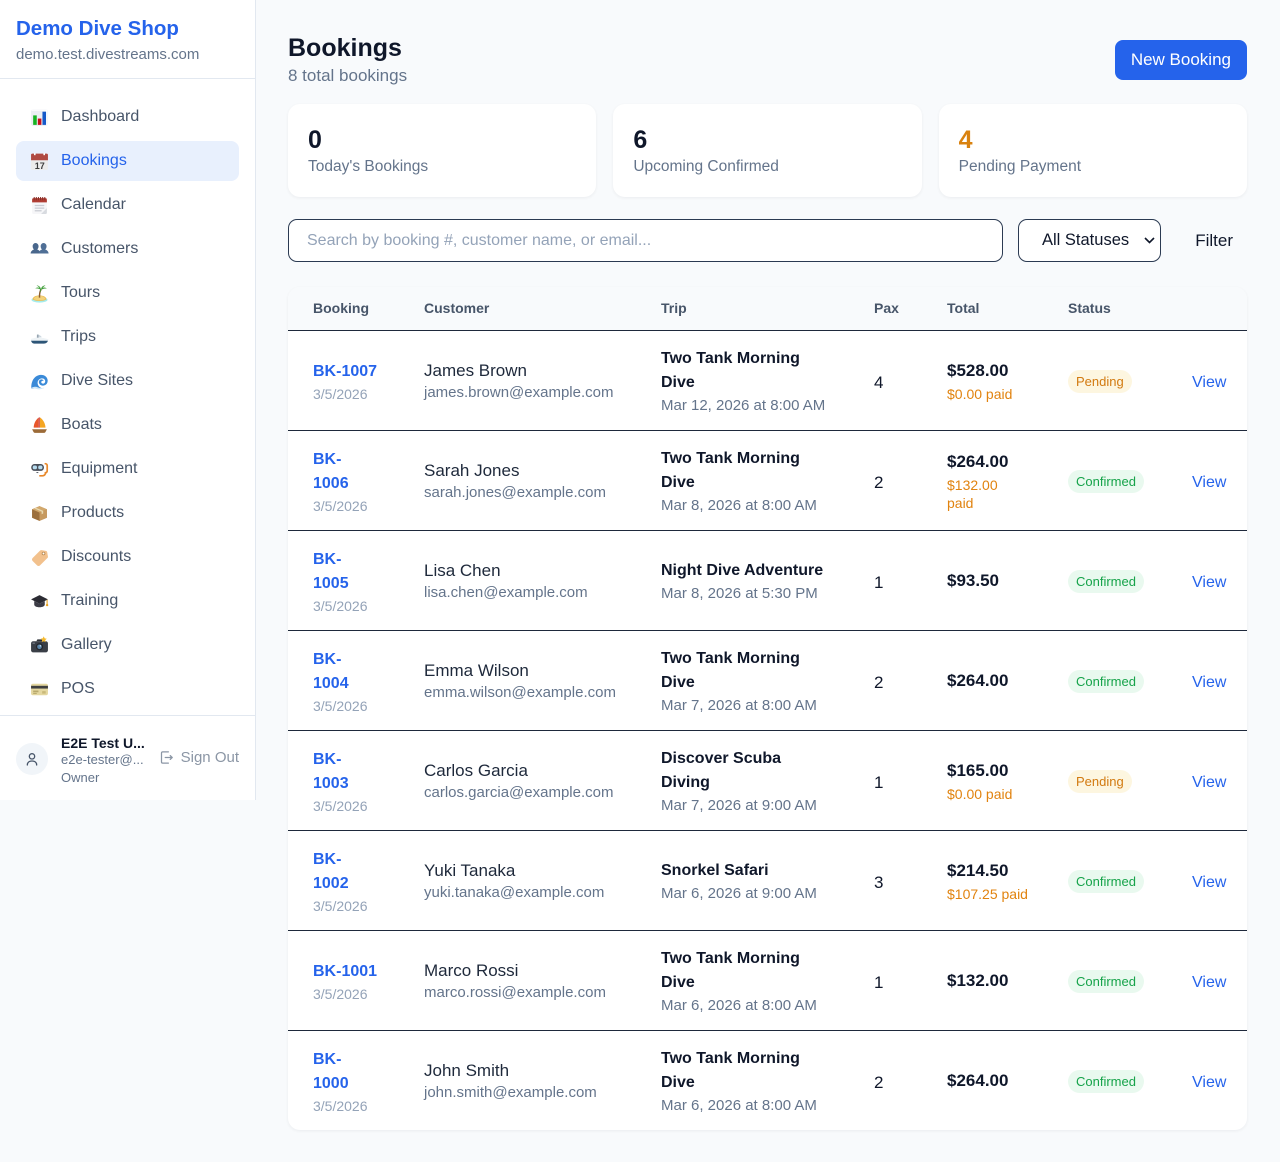 The width and height of the screenshot is (1280, 1162). I want to click on svg-text: 17, so click(40, 165).